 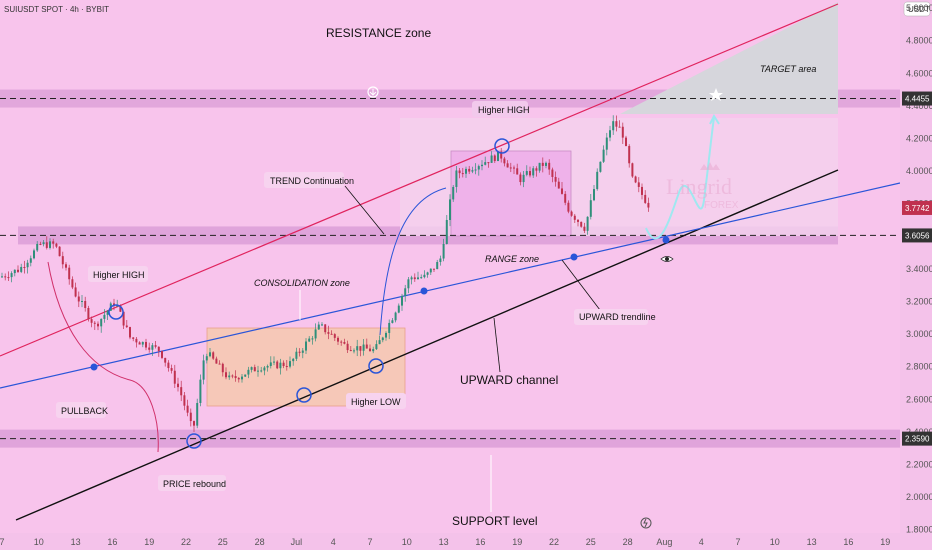 What do you see at coordinates (450, 541) in the screenshot?
I see `time-axis-bg` at bounding box center [450, 541].